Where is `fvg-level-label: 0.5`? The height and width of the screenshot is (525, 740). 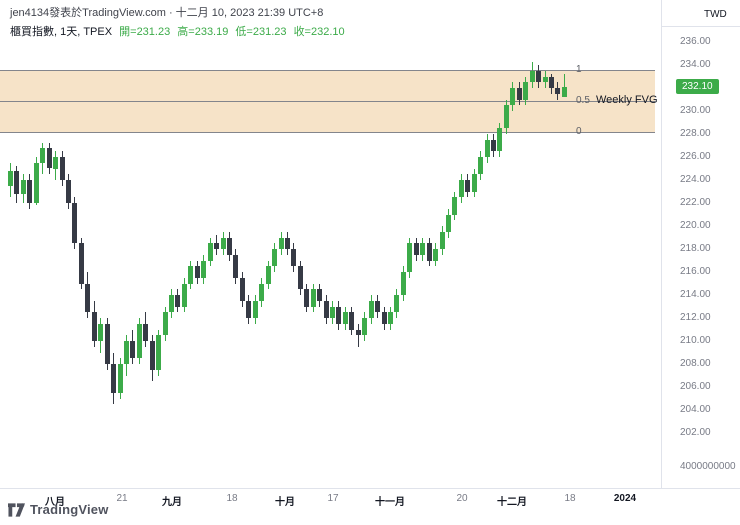
fvg-level-label: 0.5 is located at coordinates (583, 101).